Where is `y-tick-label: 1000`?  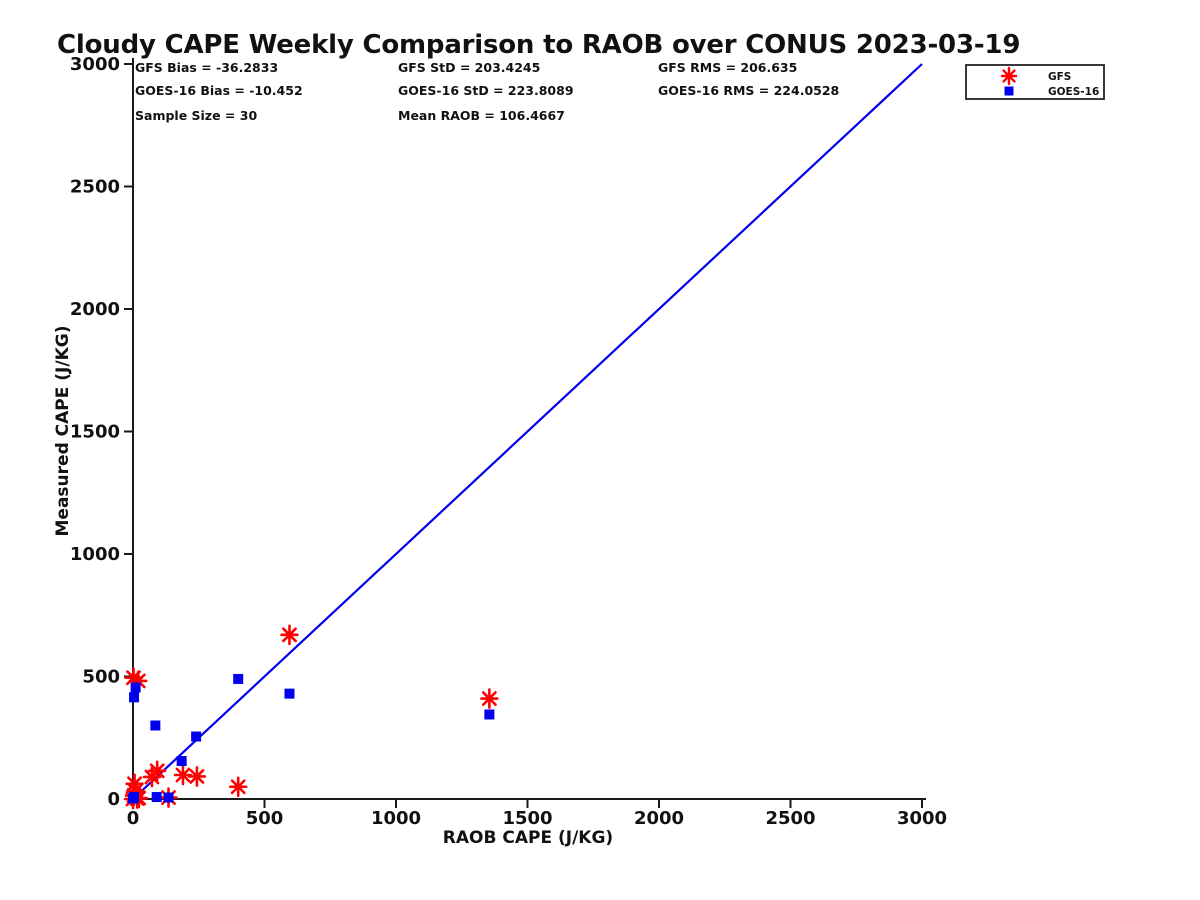 y-tick-label: 1000 is located at coordinates (95, 554).